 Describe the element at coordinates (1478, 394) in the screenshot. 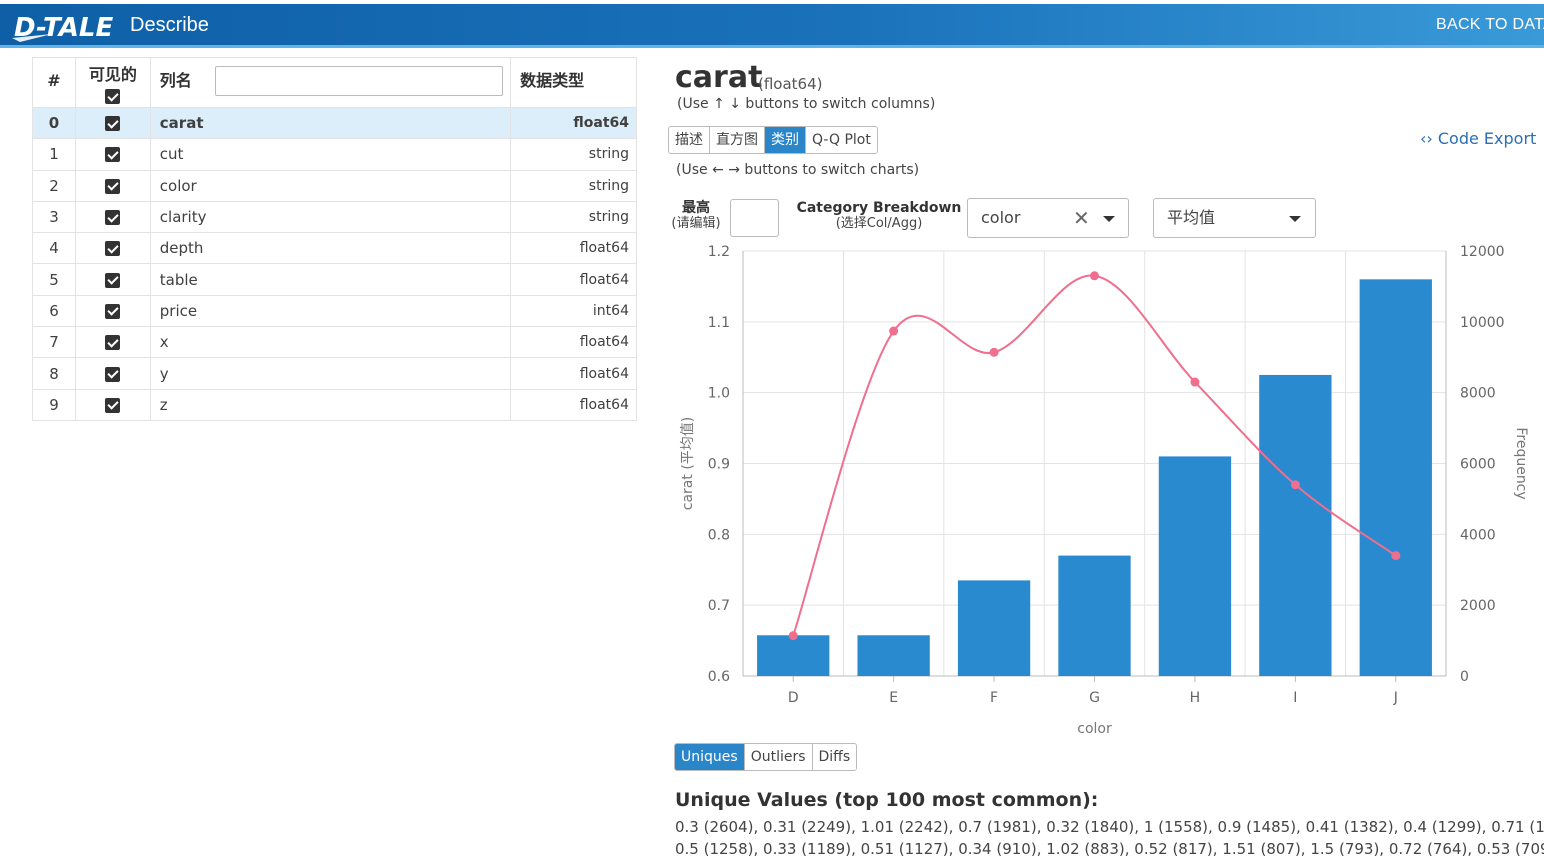

I see `right-tick-label: 8000` at that location.